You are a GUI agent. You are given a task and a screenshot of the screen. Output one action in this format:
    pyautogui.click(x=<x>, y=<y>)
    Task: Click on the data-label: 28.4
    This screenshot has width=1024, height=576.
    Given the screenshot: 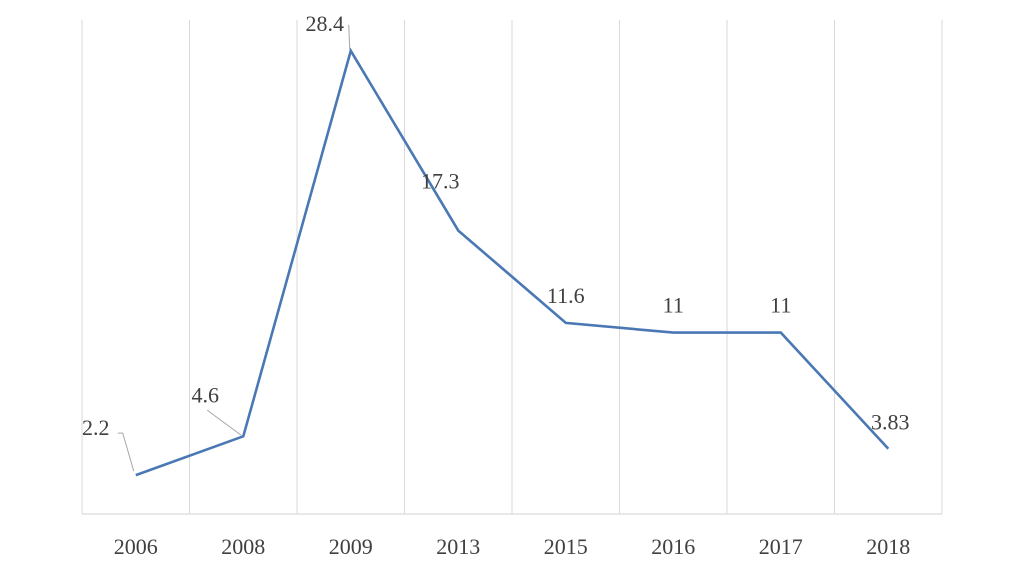 What is the action you would take?
    pyautogui.click(x=325, y=23)
    